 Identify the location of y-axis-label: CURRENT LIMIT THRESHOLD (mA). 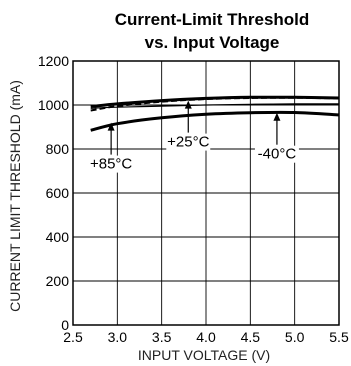
(15, 196).